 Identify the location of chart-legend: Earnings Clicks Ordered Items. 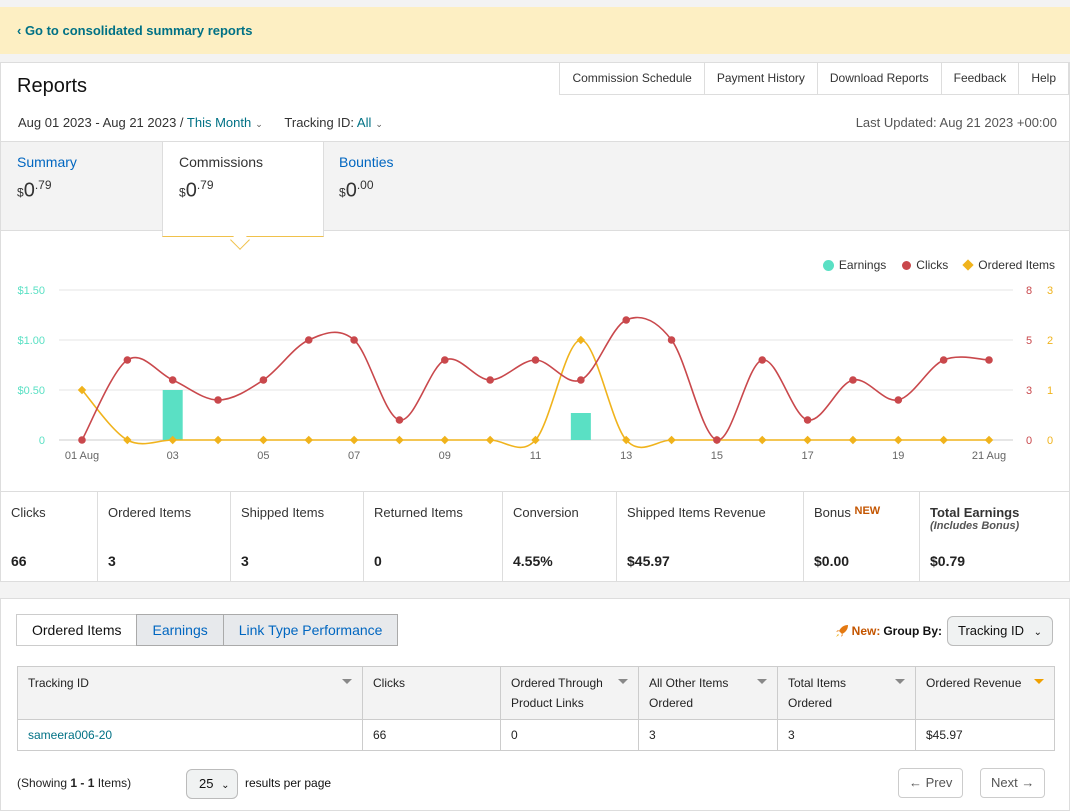
(931, 265).